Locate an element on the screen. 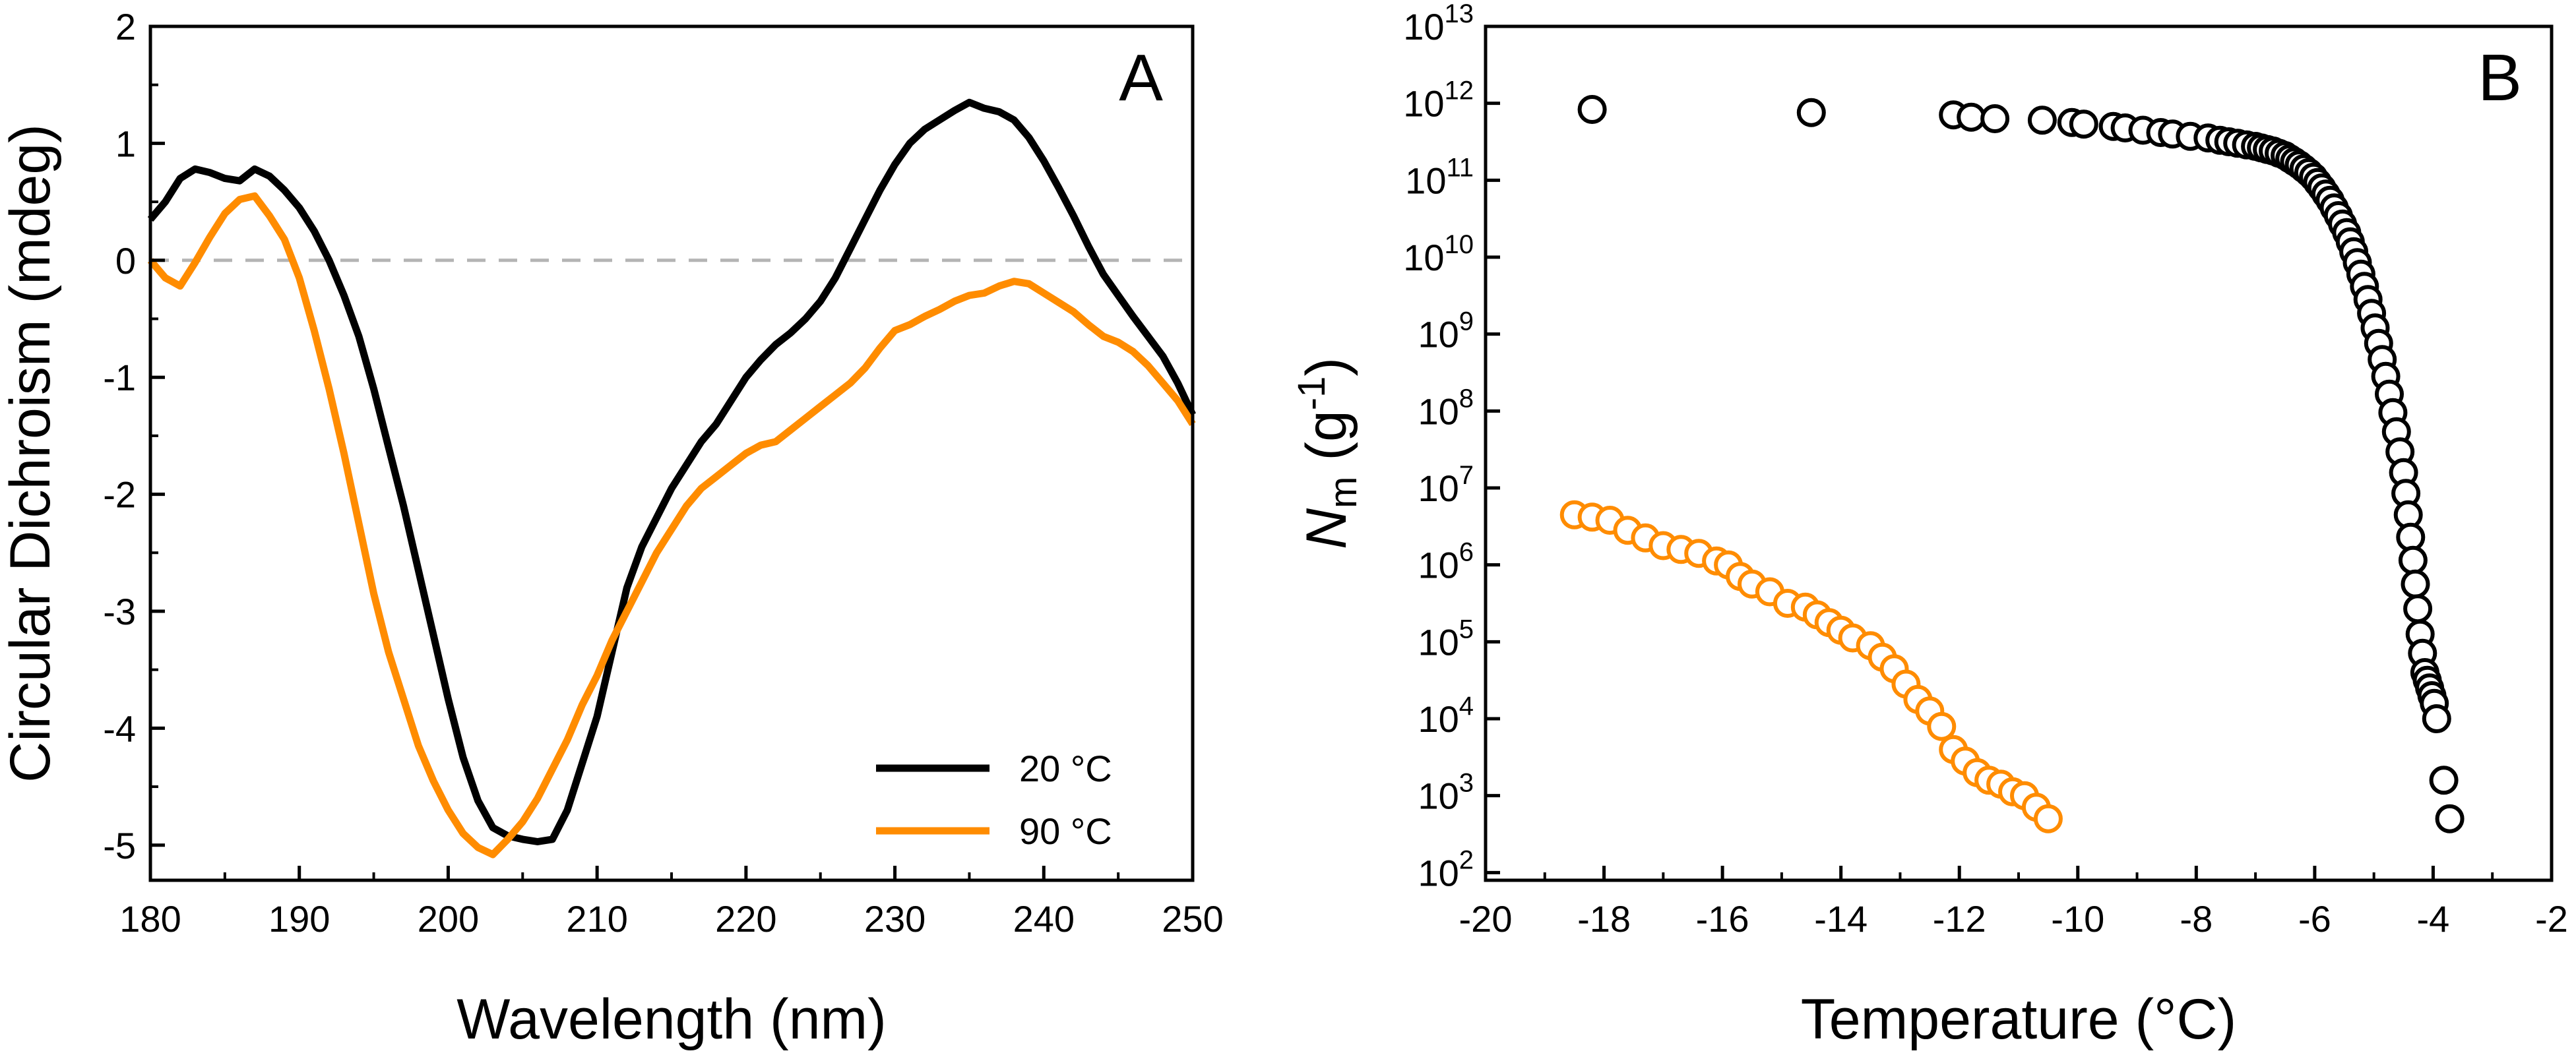 Image resolution: width=2576 pixels, height=1055 pixels. y-tick-label: 10⁴ is located at coordinates (1446, 716).